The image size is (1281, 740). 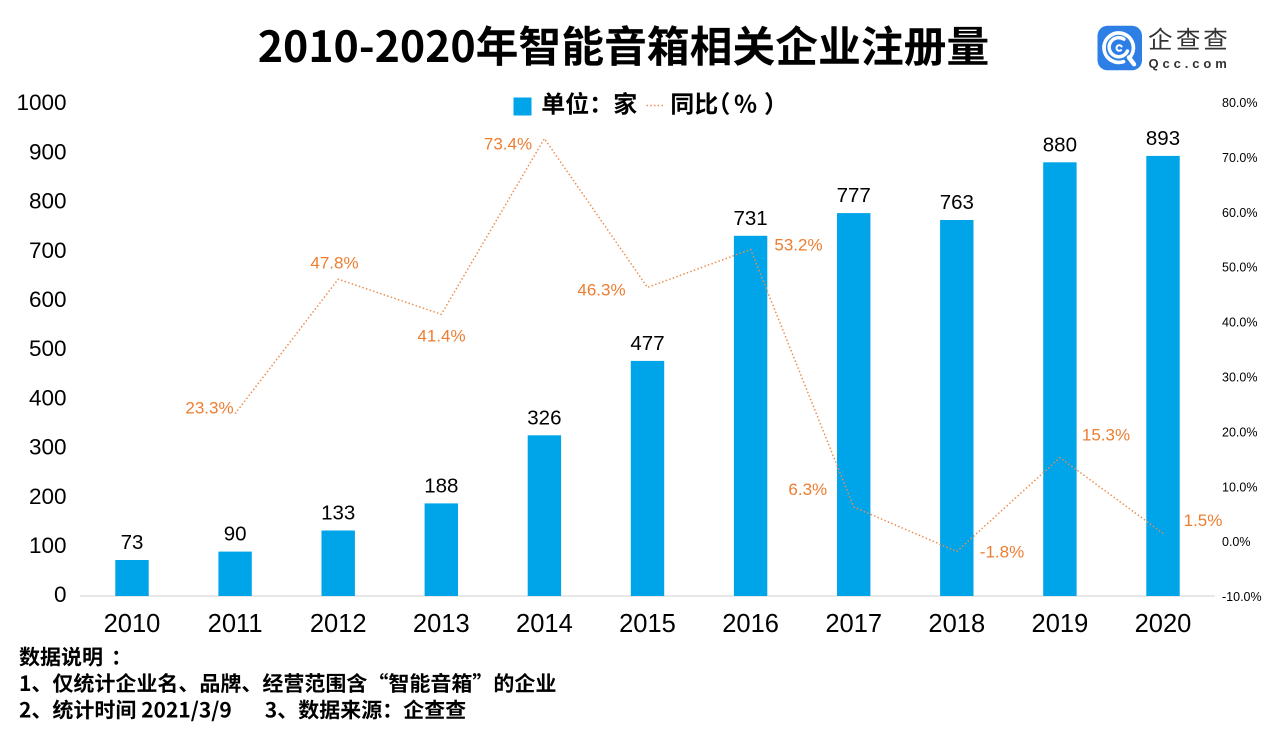 What do you see at coordinates (48, 348) in the screenshot?
I see `svg-text: 500` at bounding box center [48, 348].